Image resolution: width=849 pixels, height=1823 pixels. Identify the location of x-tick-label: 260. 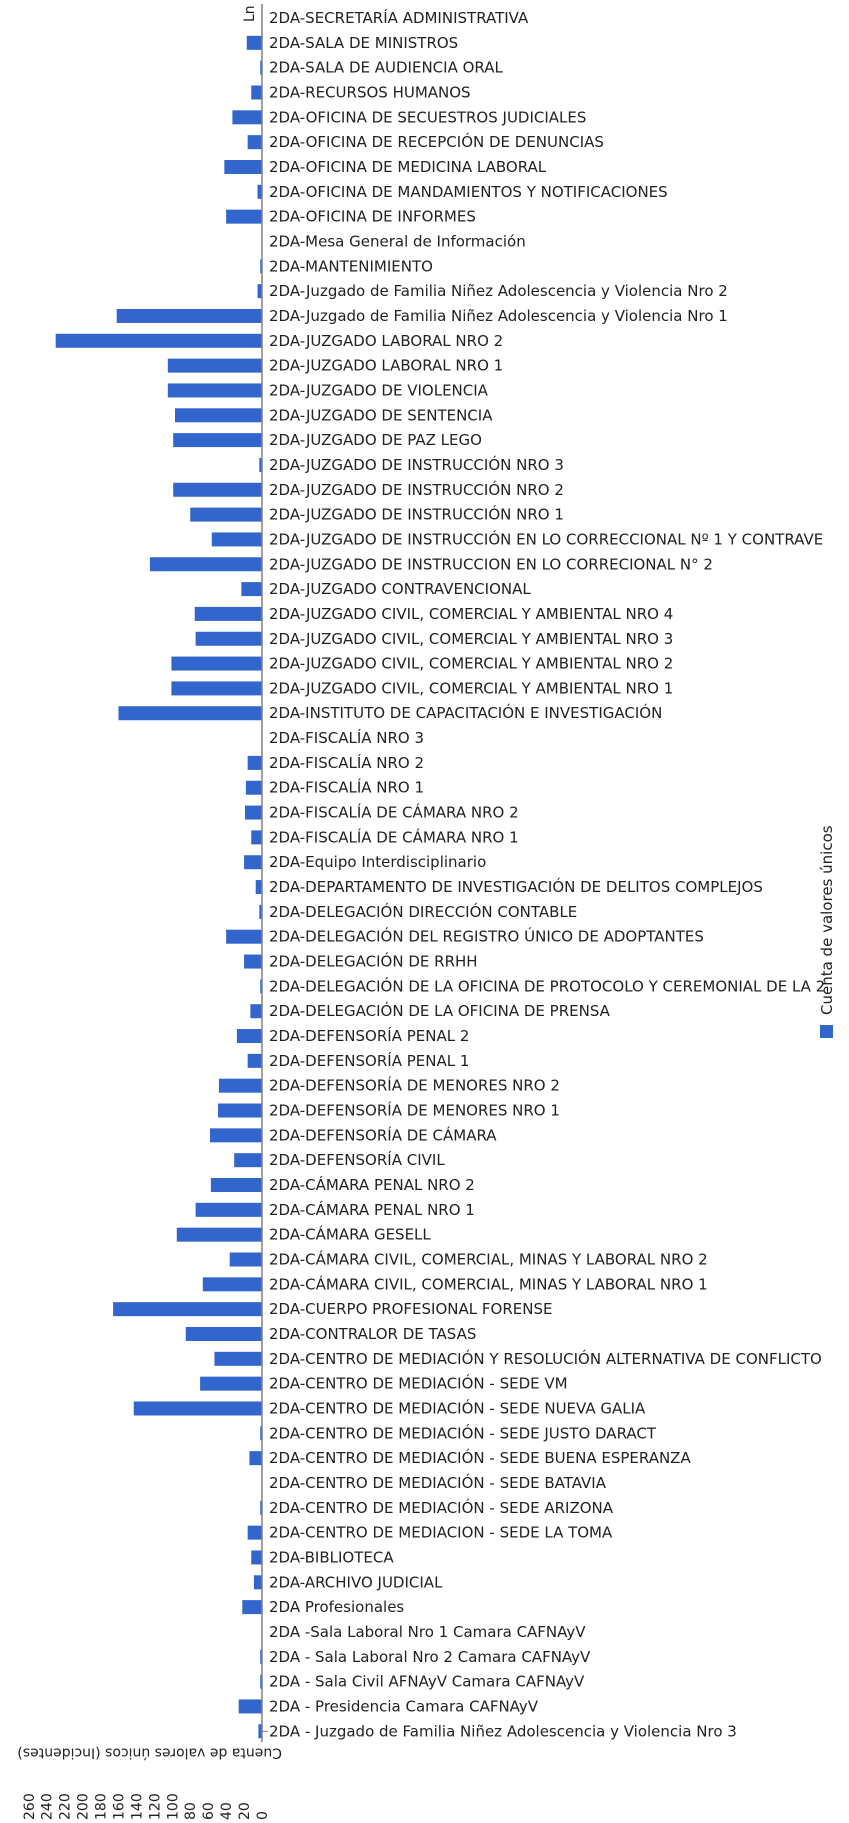
(30, 1806).